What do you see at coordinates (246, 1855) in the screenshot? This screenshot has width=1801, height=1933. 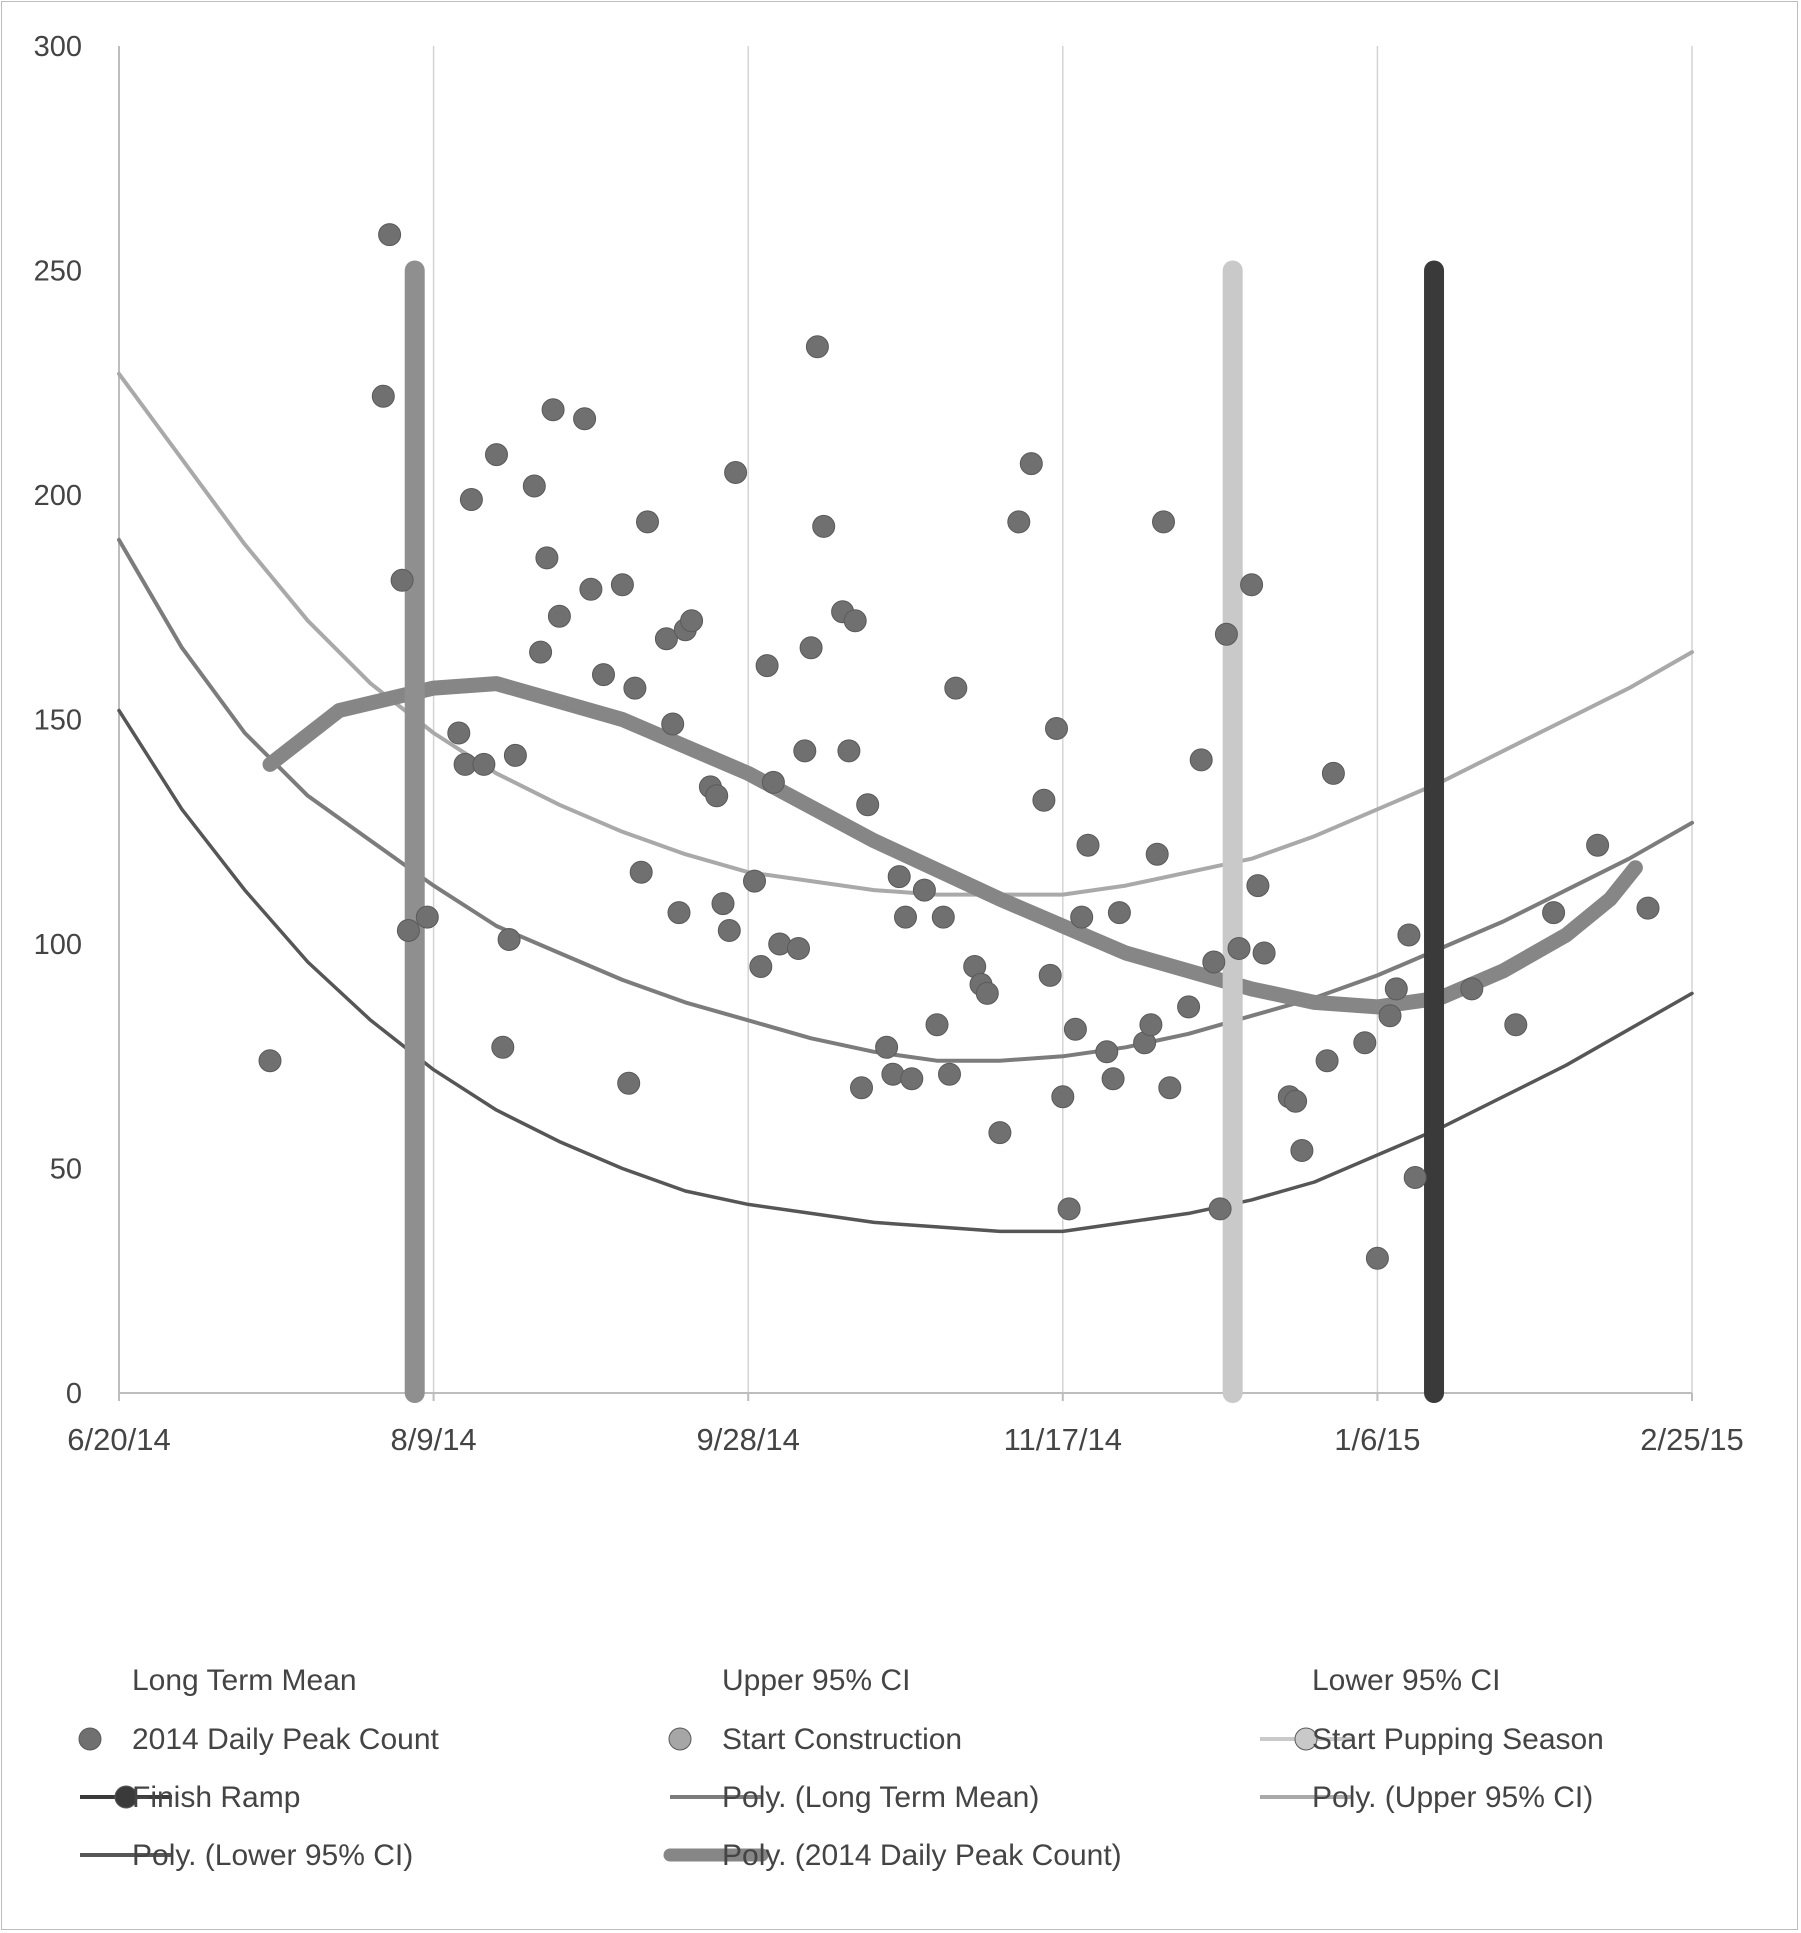 I see `legend-item: Poly. (Lower 95% CI)` at bounding box center [246, 1855].